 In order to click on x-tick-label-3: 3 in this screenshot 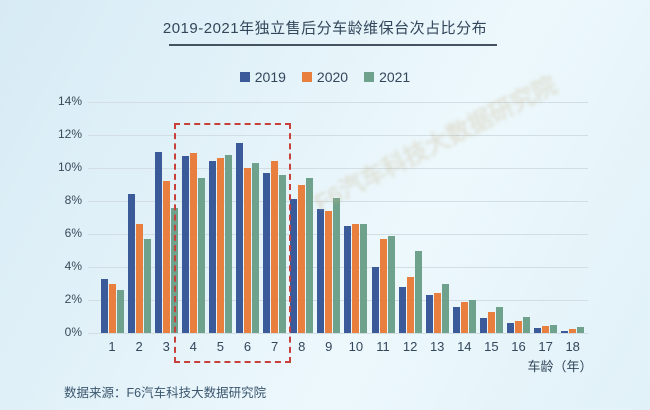, I will do `click(166, 346)`.